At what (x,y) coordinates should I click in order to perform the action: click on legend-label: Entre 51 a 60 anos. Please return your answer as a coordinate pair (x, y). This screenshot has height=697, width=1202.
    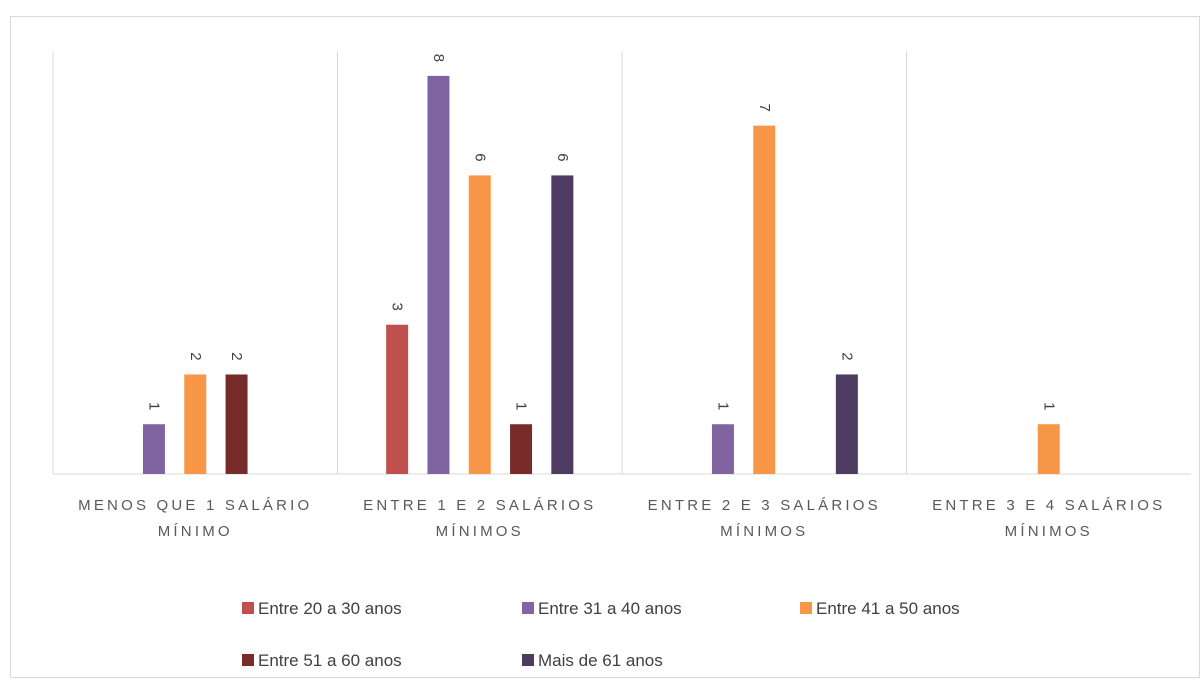
    Looking at the image, I should click on (330, 660).